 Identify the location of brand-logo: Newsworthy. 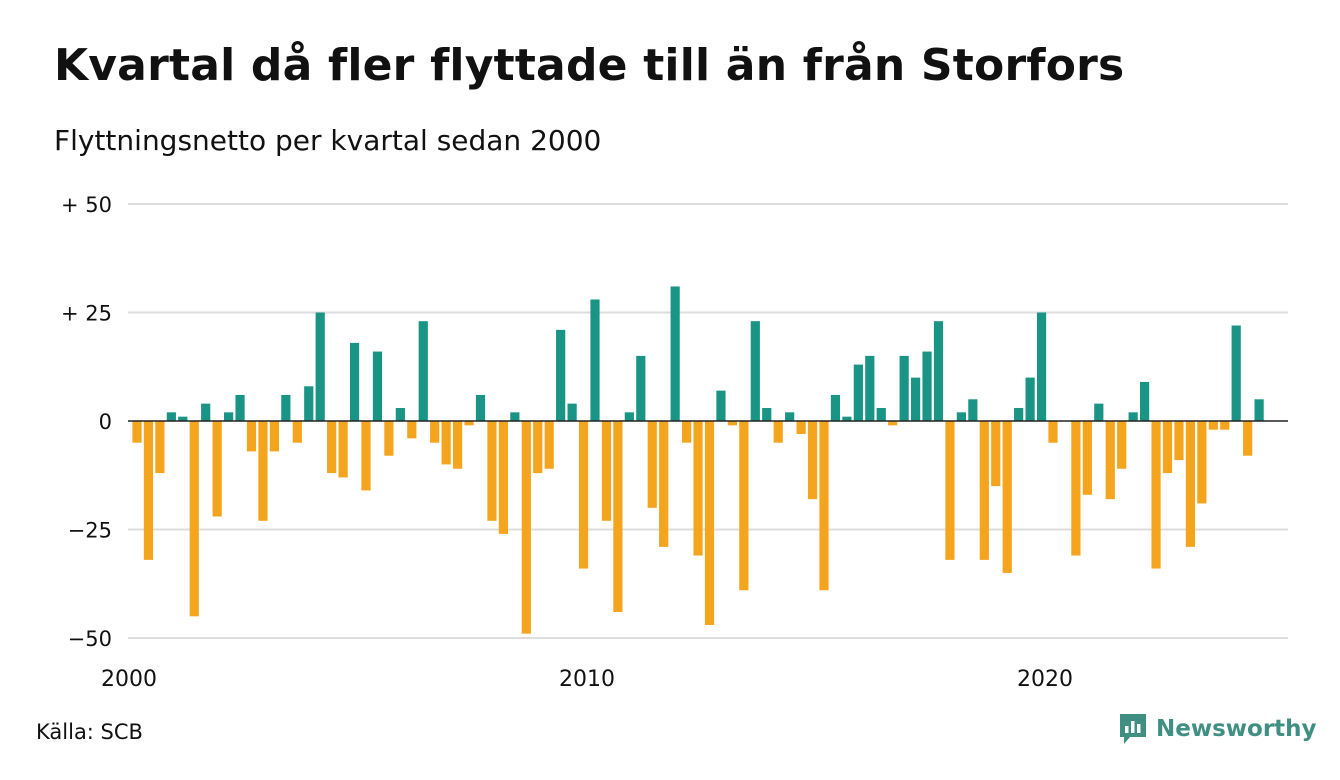
(1217, 729).